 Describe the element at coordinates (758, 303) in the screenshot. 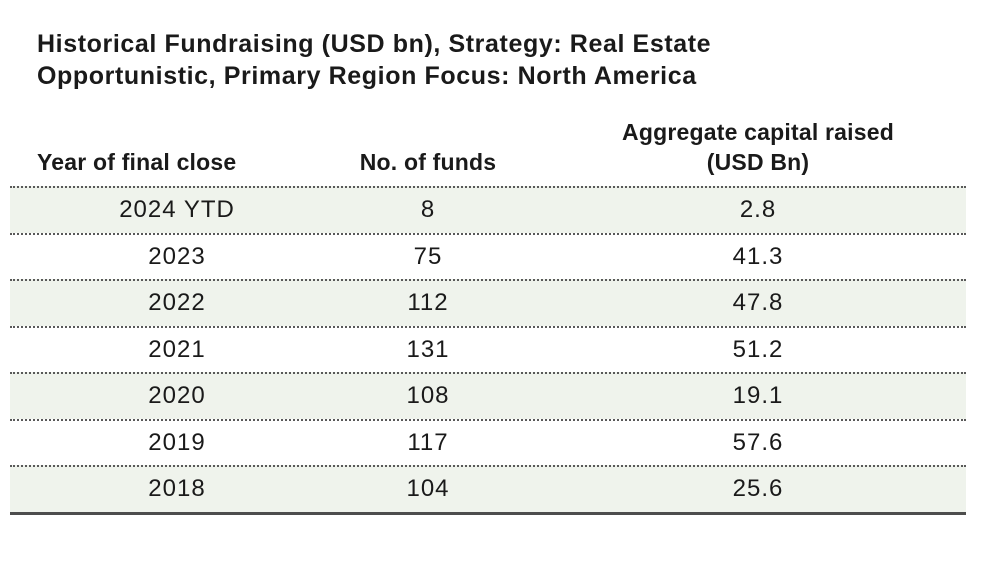

I see `cell-capital: 47.8` at that location.